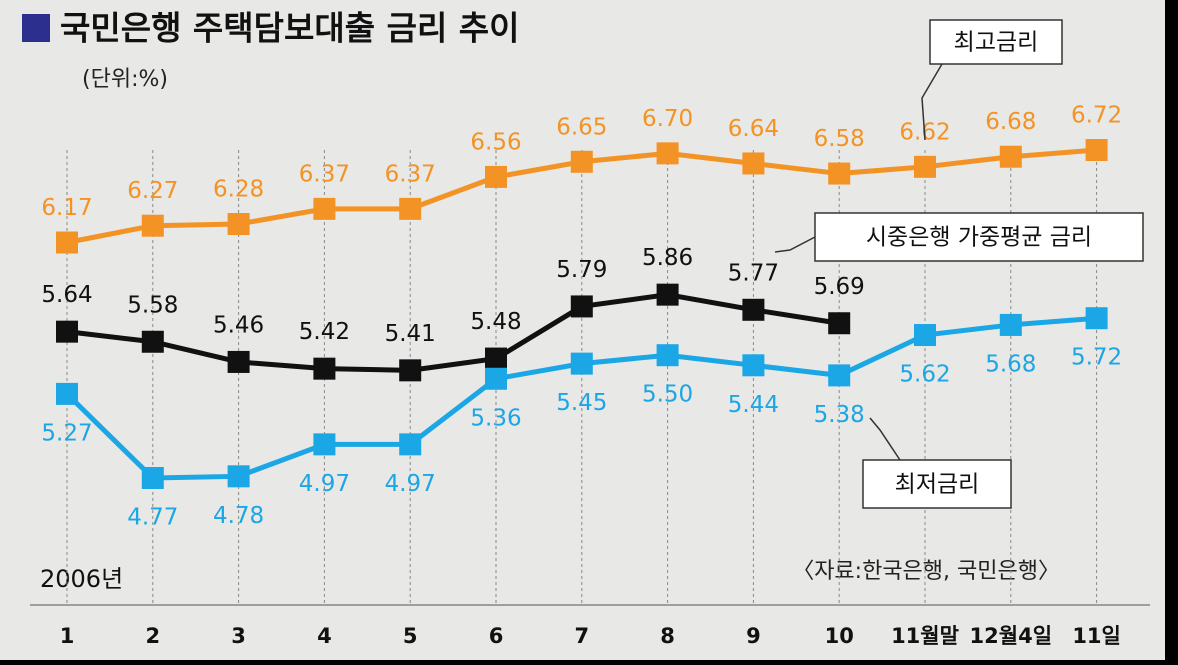 The width and height of the screenshot is (1178, 665). What do you see at coordinates (152, 191) in the screenshot?
I see `data-label: 6.27` at bounding box center [152, 191].